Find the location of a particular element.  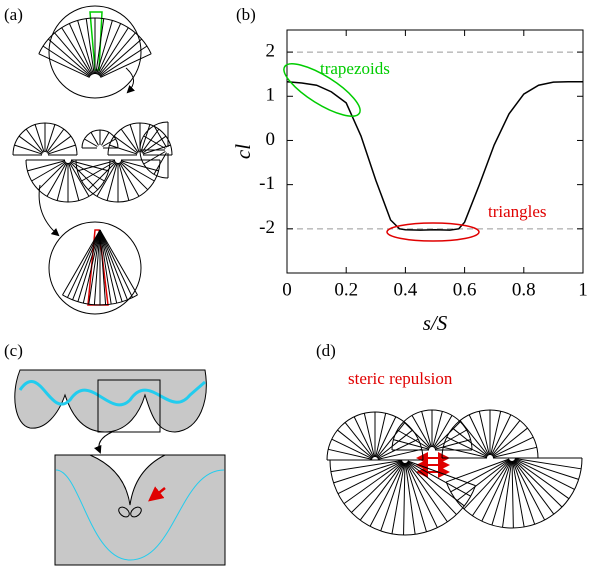

panel-label: (c) is located at coordinates (13, 350).